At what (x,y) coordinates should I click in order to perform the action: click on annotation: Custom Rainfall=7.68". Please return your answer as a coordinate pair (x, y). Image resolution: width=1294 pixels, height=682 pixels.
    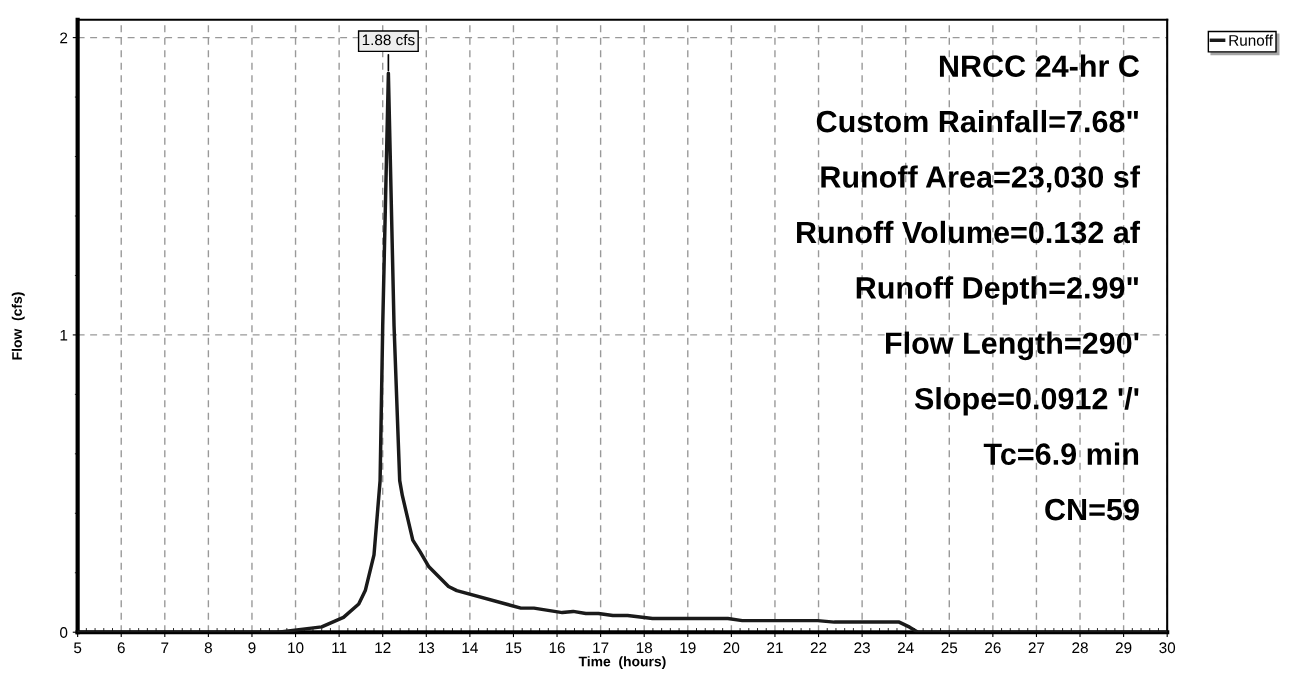
    Looking at the image, I should click on (977, 121).